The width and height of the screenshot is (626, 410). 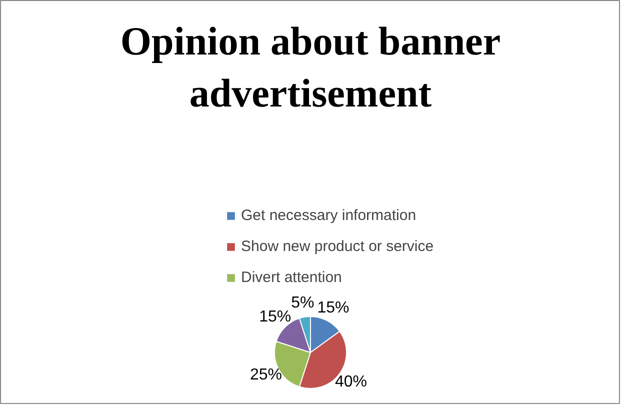 I want to click on legend-label: Get necessary information, so click(x=328, y=215).